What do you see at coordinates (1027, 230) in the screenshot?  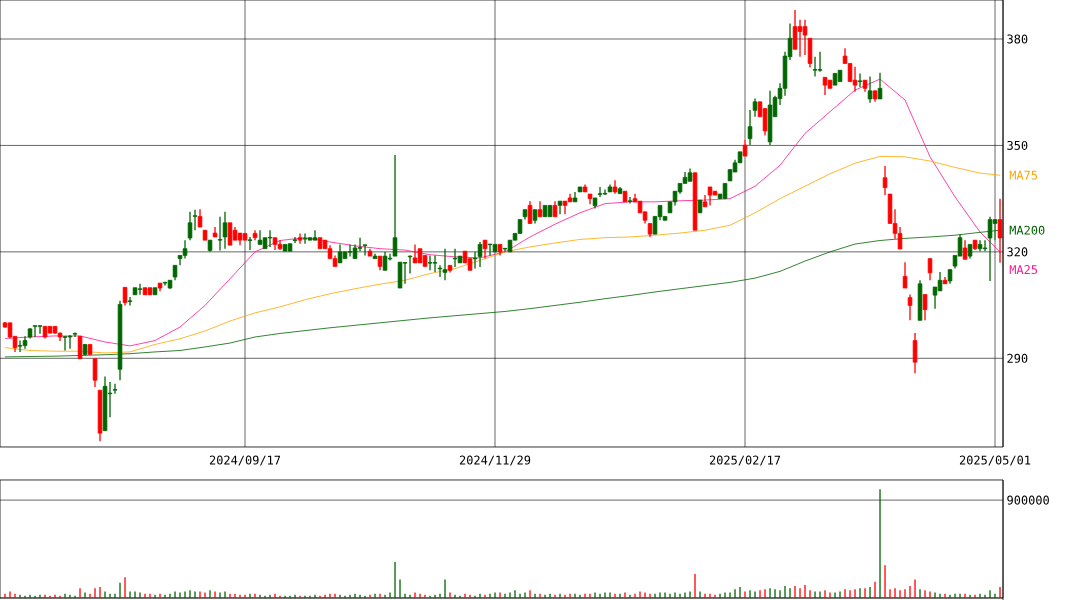 I see `series-label: MA200` at bounding box center [1027, 230].